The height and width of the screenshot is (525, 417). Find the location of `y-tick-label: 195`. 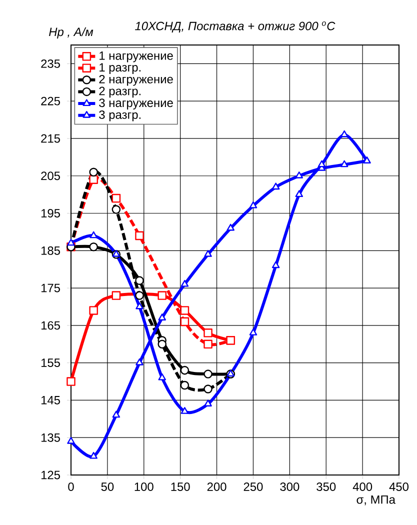

y-tick-label: 195 is located at coordinates (50, 213).